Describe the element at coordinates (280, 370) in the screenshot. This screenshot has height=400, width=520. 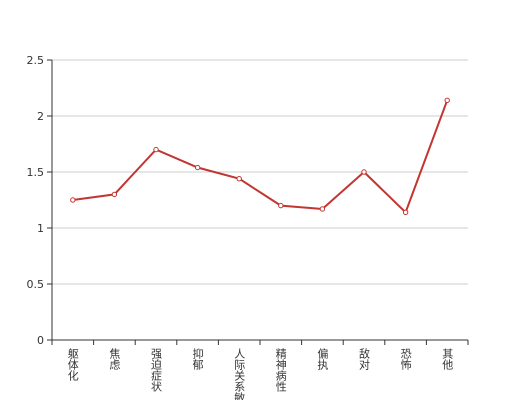
I see `x-tick-label: 精神病性` at that location.